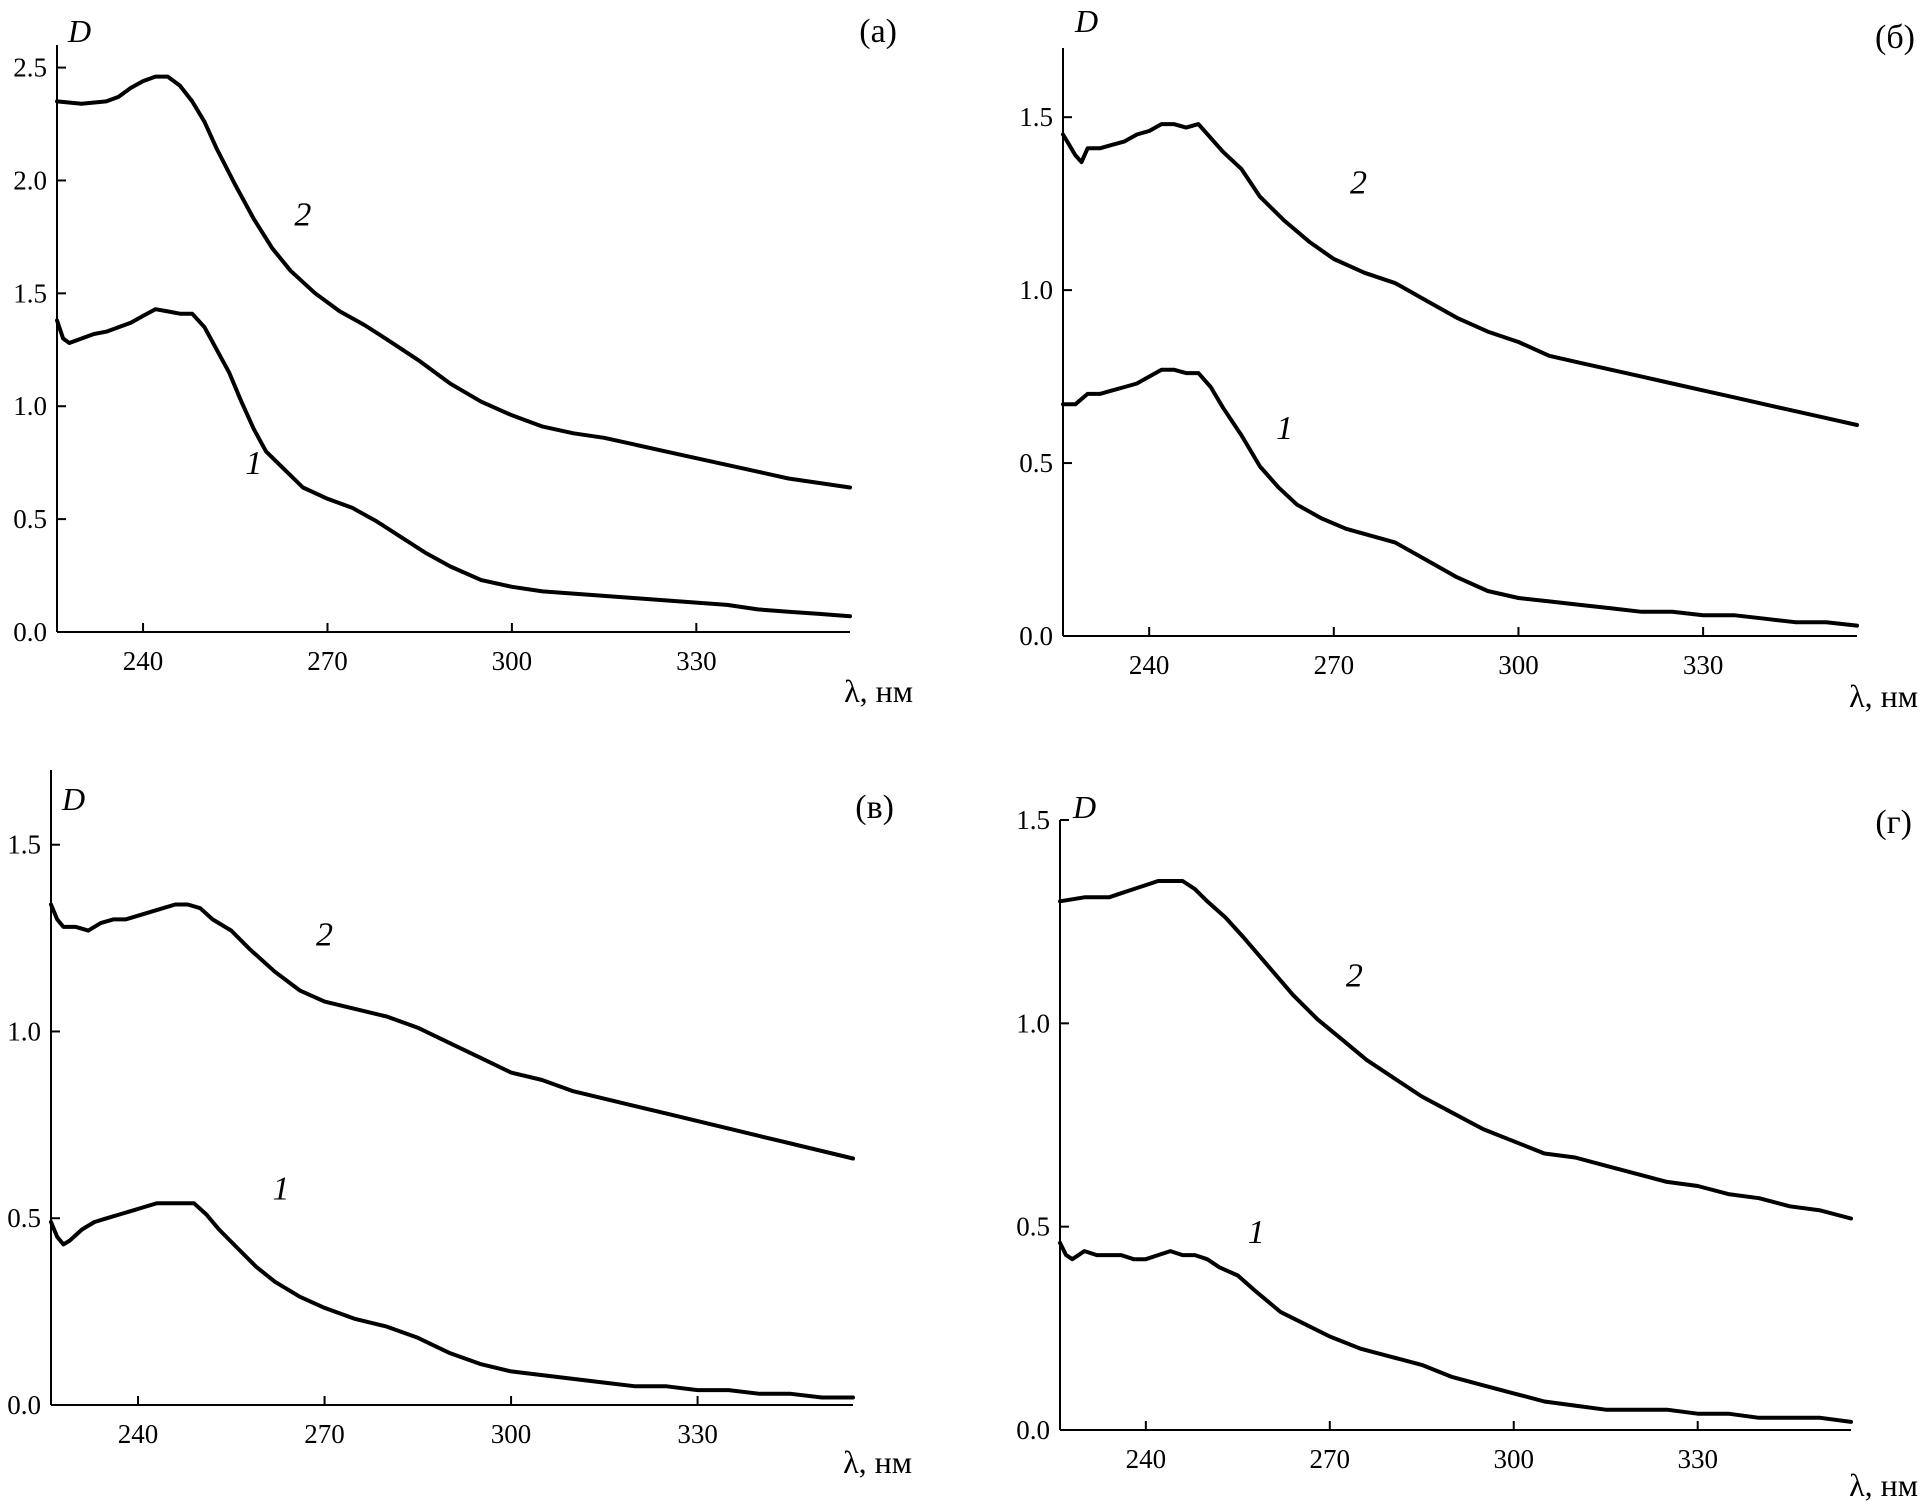 The width and height of the screenshot is (1929, 1508). Describe the element at coordinates (453, 282) in the screenshot. I see `curve-2-a` at that location.